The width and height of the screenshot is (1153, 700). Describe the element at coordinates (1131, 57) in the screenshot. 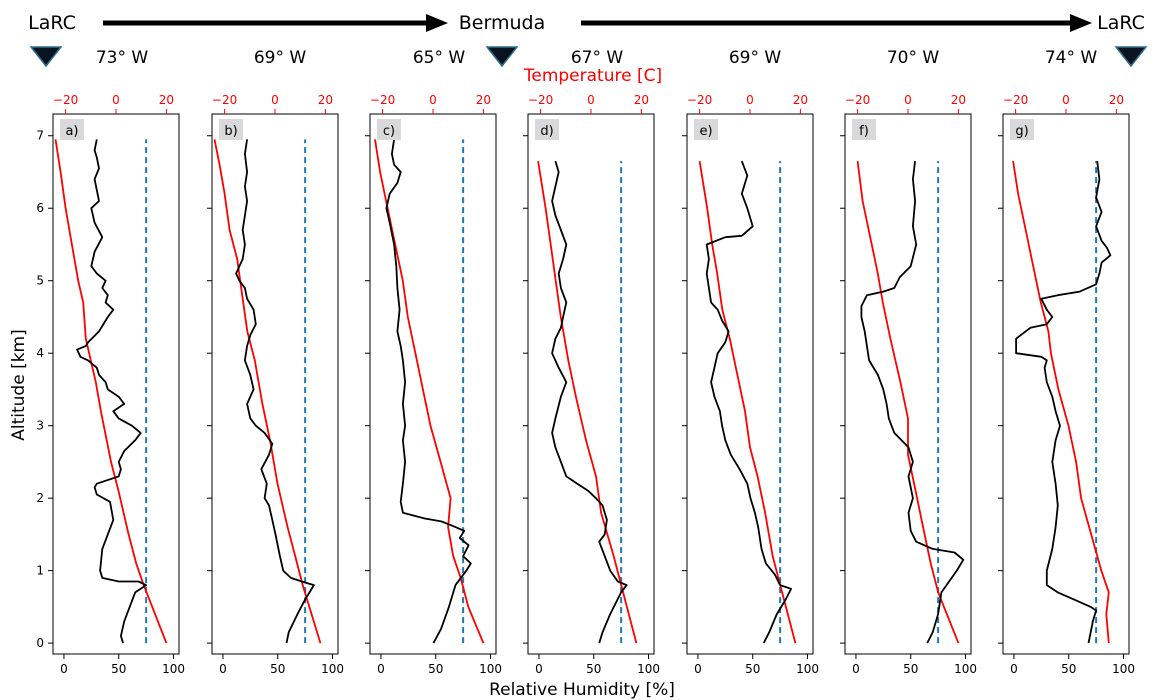

I see `end-marker-icon` at that location.